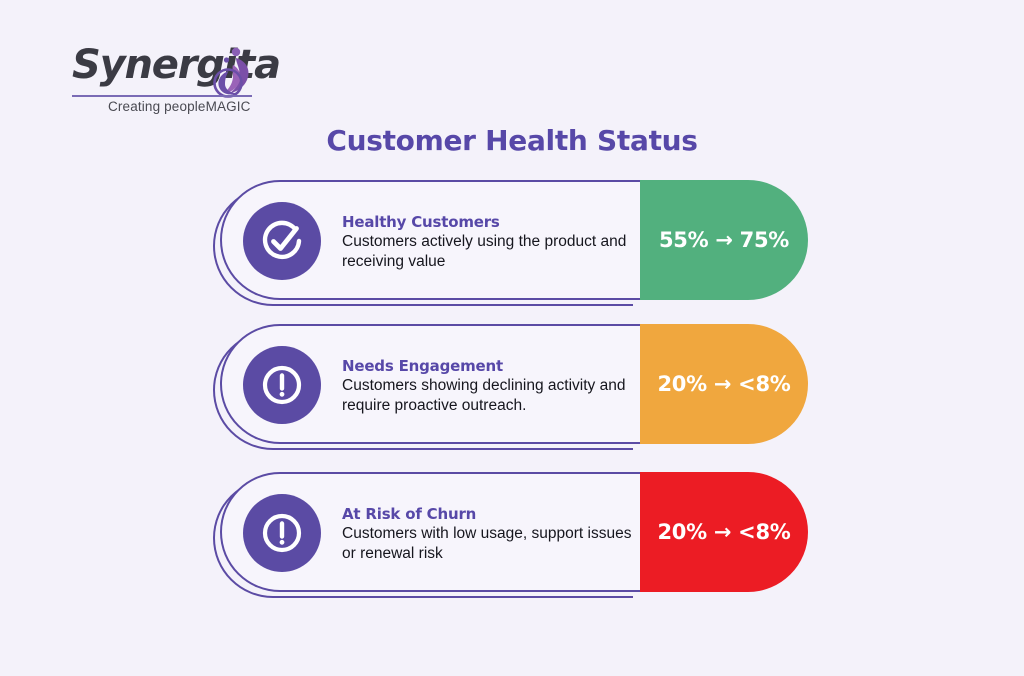 This screenshot has height=676, width=1024. What do you see at coordinates (724, 240) in the screenshot?
I see `card-value-pill: 55% → 75%` at bounding box center [724, 240].